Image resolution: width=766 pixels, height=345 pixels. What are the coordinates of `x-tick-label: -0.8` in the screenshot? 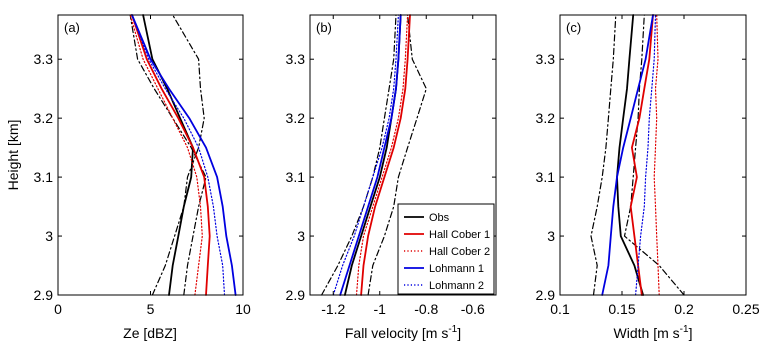 It's located at (426, 309).